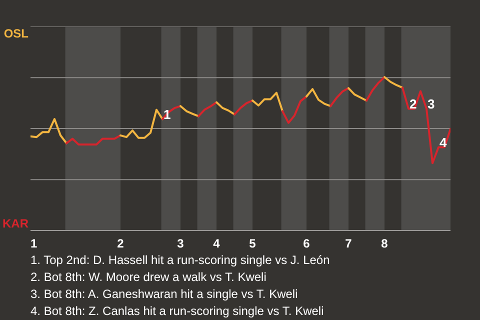  Describe the element at coordinates (216, 243) in the screenshot. I see `x-tick-label: 4` at that location.